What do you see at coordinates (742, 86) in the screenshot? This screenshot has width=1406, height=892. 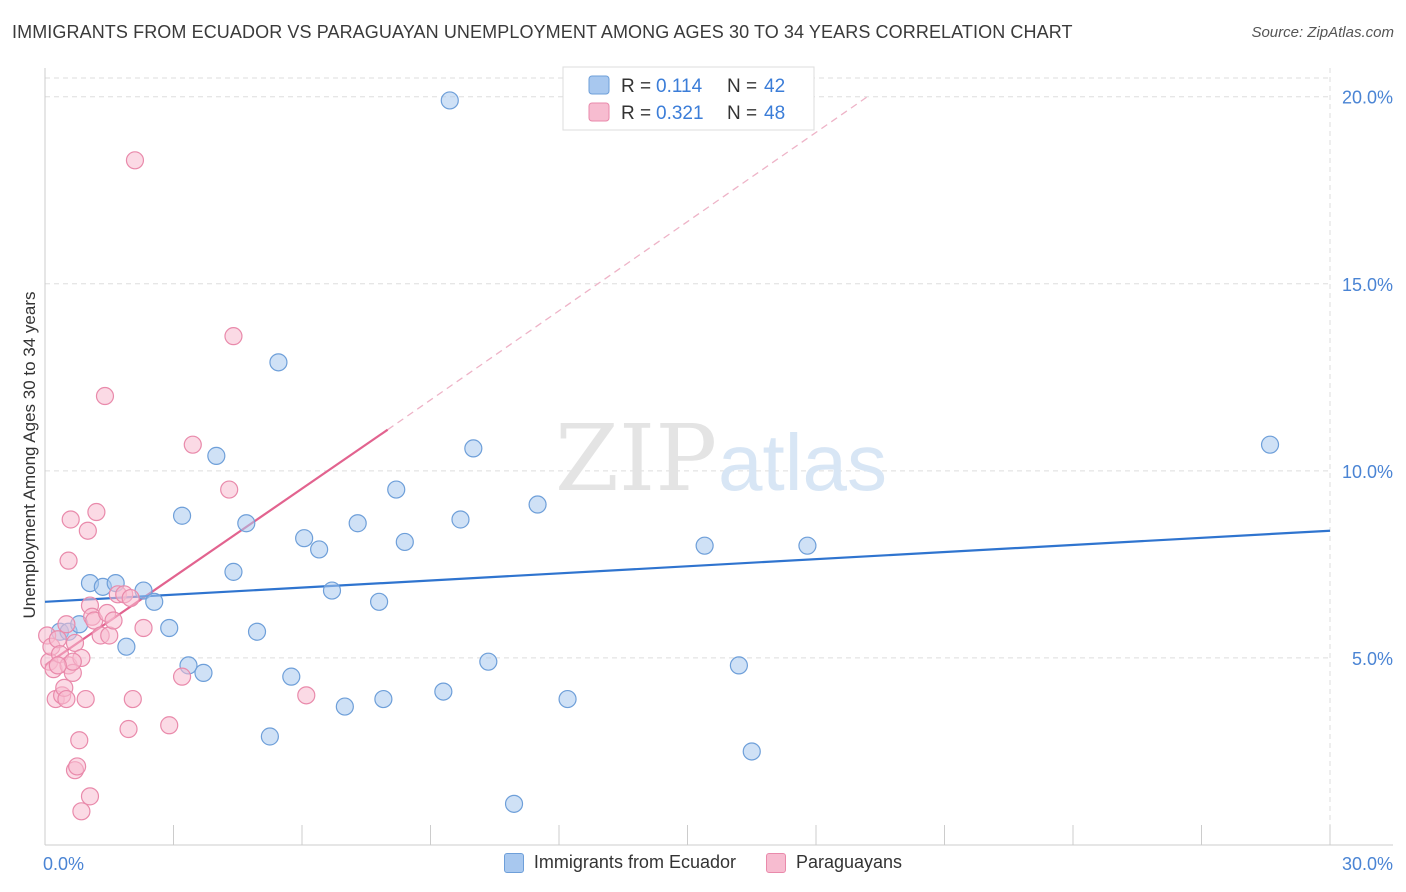 I see `legend-n-label-1: N =` at bounding box center [742, 86].